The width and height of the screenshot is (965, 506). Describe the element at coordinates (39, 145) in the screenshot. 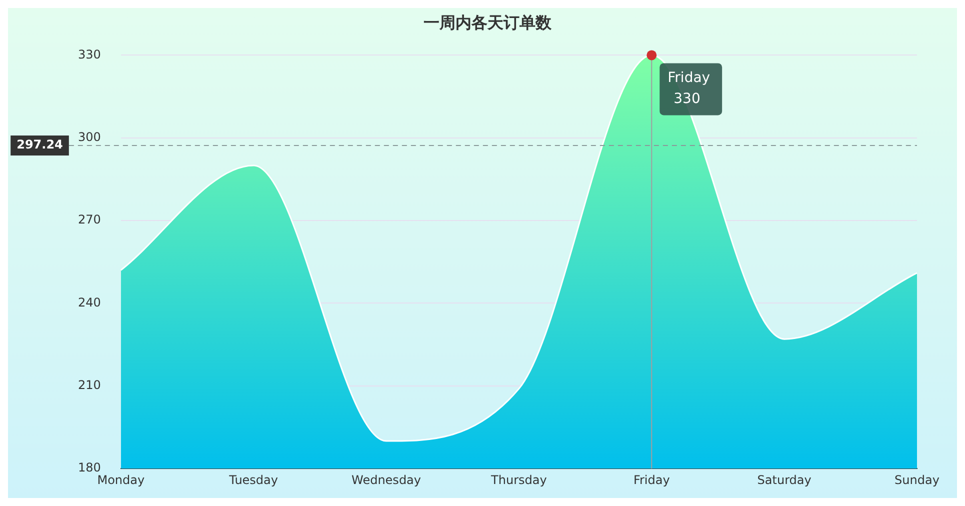

I see `ref-line-label: 297.24` at that location.